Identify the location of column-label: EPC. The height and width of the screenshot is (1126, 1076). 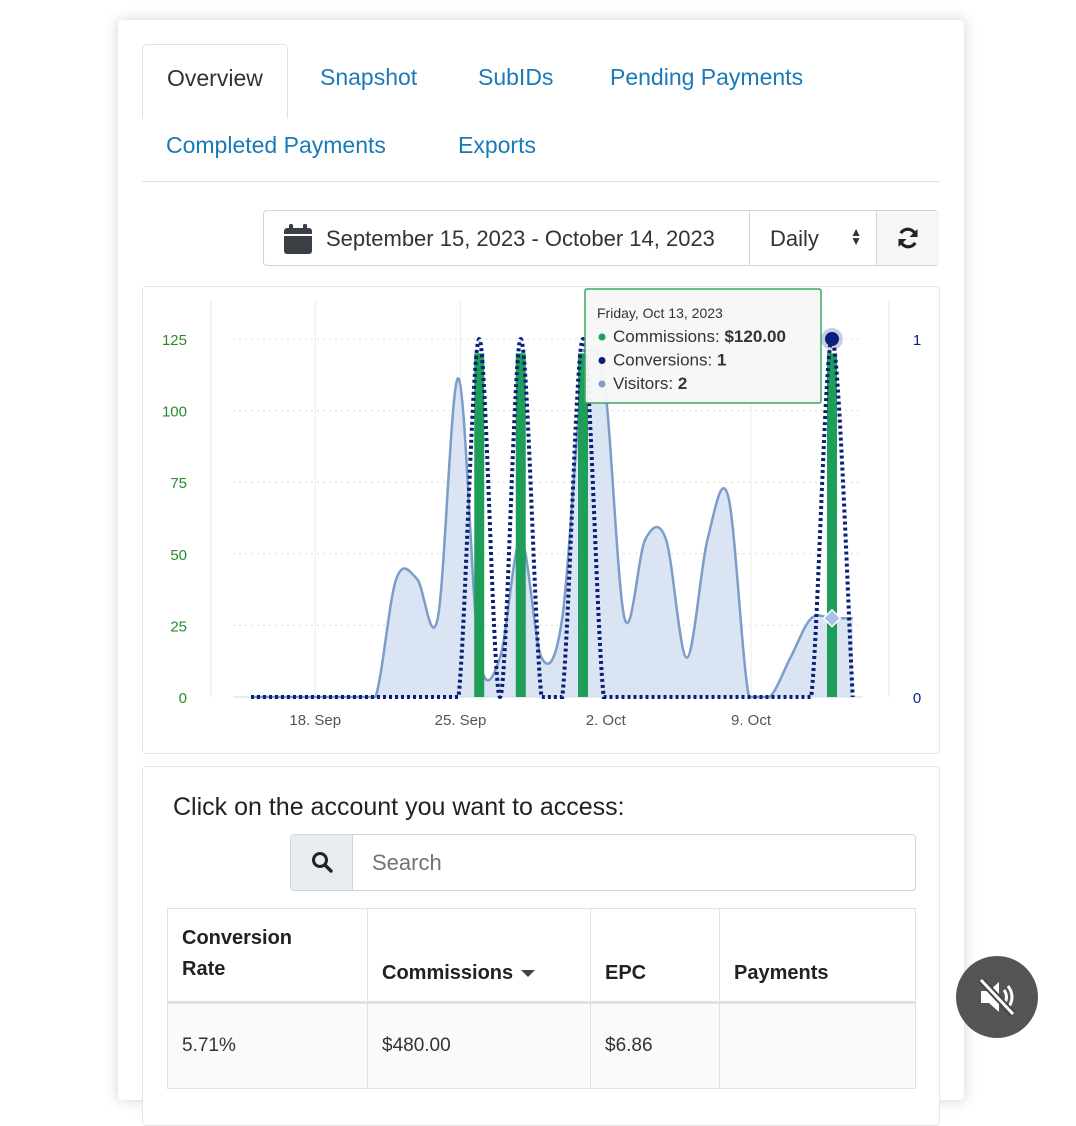
(626, 973).